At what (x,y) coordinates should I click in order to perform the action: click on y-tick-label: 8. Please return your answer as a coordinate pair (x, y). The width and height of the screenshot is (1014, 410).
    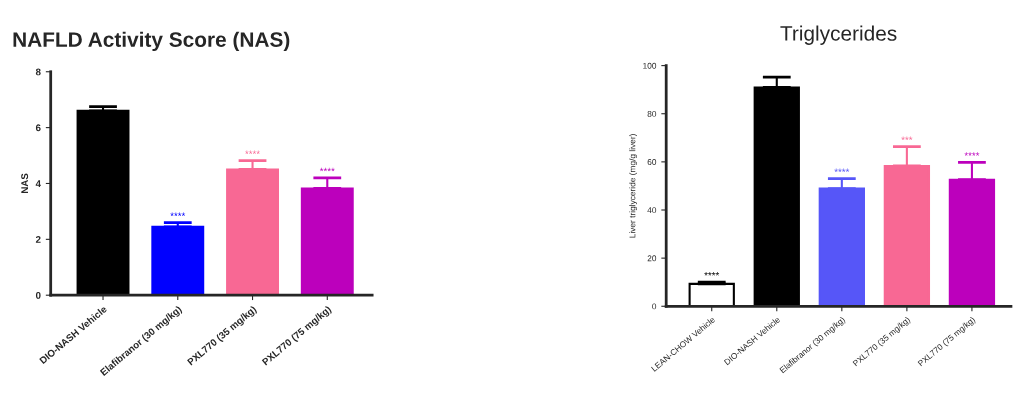
    Looking at the image, I should click on (38, 72).